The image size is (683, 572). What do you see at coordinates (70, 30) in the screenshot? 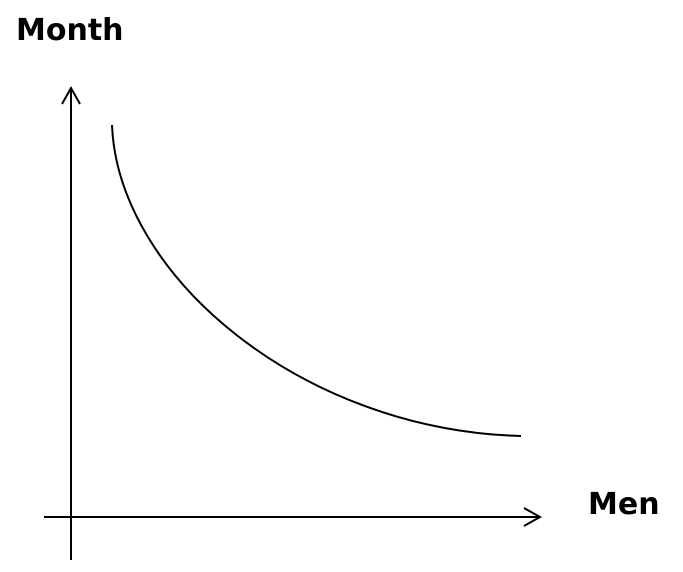
I see `y-axis-label: Month` at bounding box center [70, 30].